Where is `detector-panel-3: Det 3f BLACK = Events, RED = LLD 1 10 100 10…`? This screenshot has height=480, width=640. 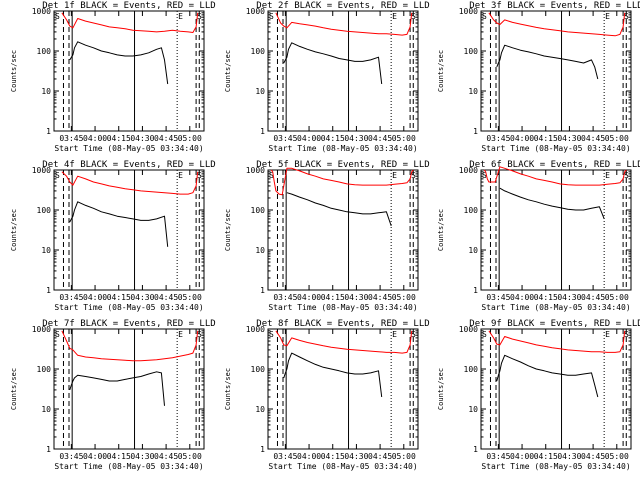 detector-panel-3: Det 3f BLACK = Events, RED = LLD 1 10 100 10… is located at coordinates (538, 77).